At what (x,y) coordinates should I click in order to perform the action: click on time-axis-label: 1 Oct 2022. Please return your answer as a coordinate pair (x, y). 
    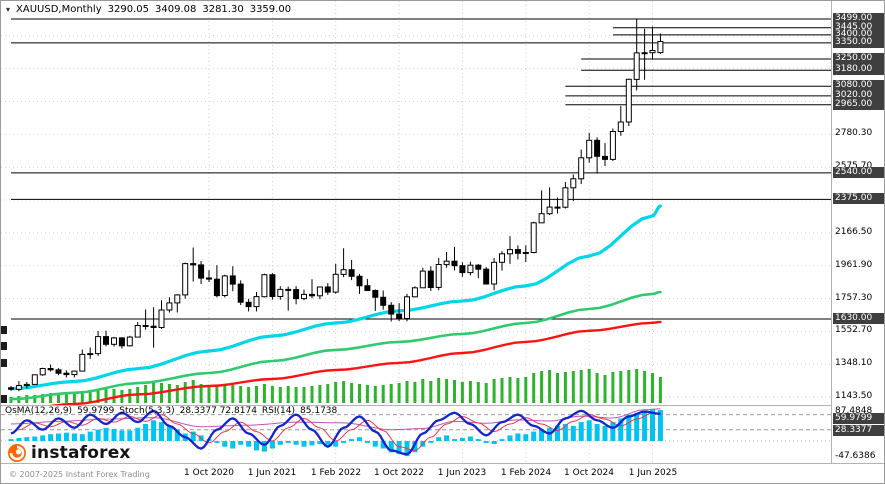
    Looking at the image, I should click on (399, 473).